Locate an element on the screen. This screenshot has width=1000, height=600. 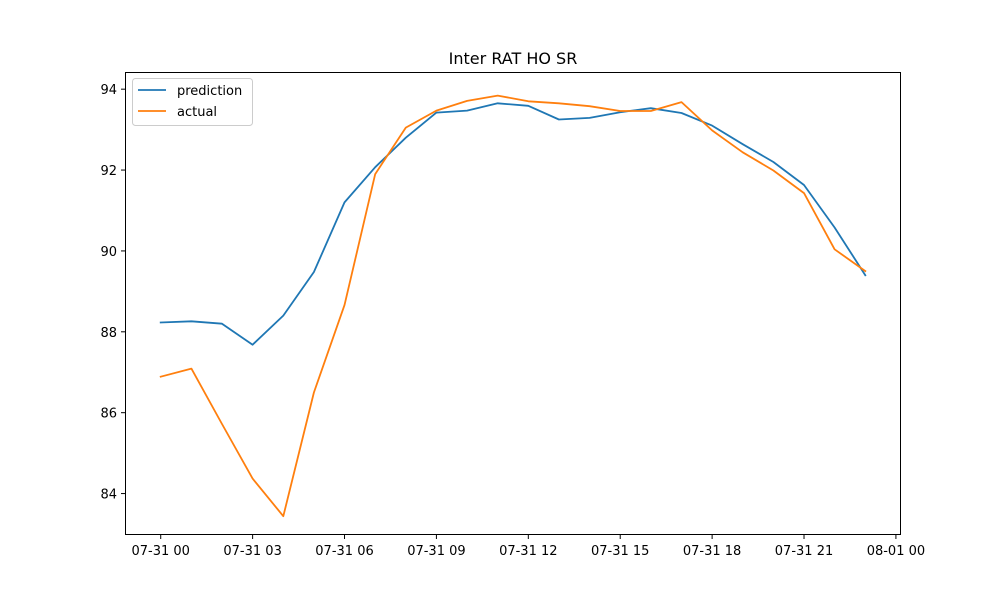
x-tick-label: 07-31 06 is located at coordinates (344, 551).